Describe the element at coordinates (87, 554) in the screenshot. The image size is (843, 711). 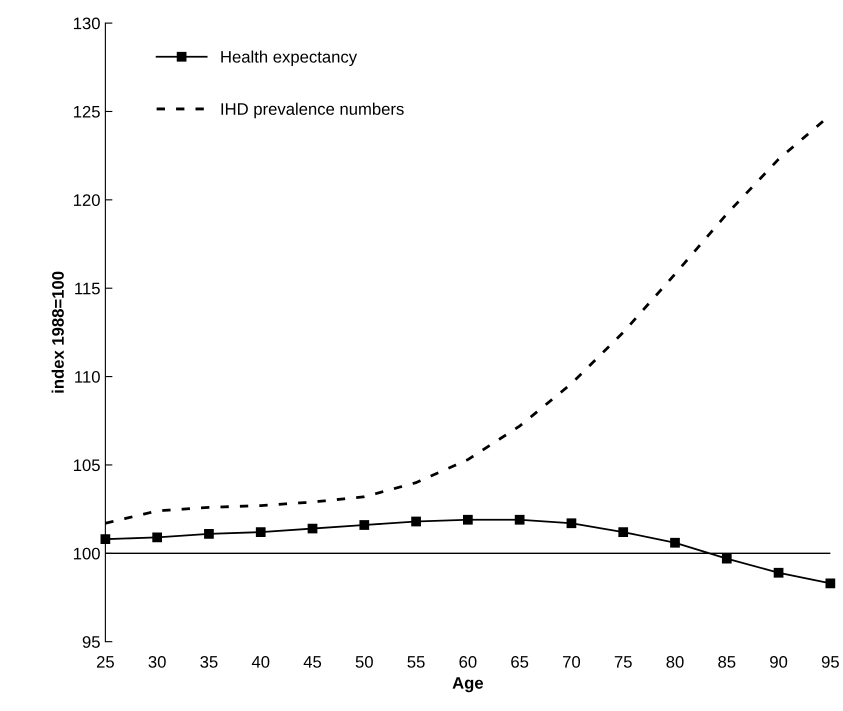
I see `y-tick-label: 100` at that location.